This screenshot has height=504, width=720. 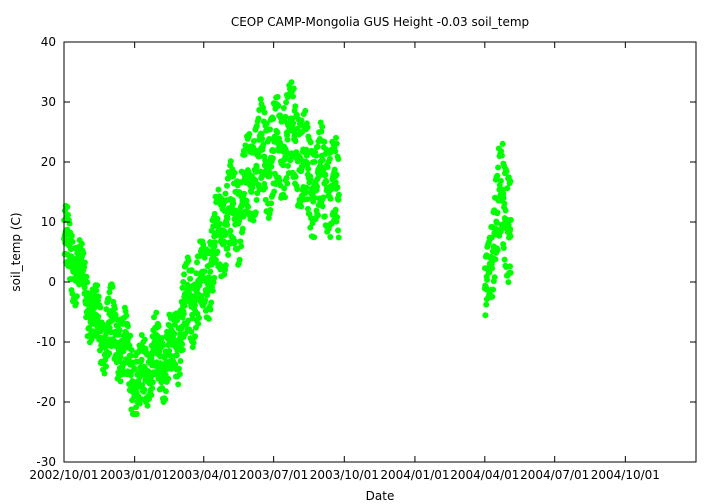 I want to click on x-axis-title: Date, so click(x=380, y=496).